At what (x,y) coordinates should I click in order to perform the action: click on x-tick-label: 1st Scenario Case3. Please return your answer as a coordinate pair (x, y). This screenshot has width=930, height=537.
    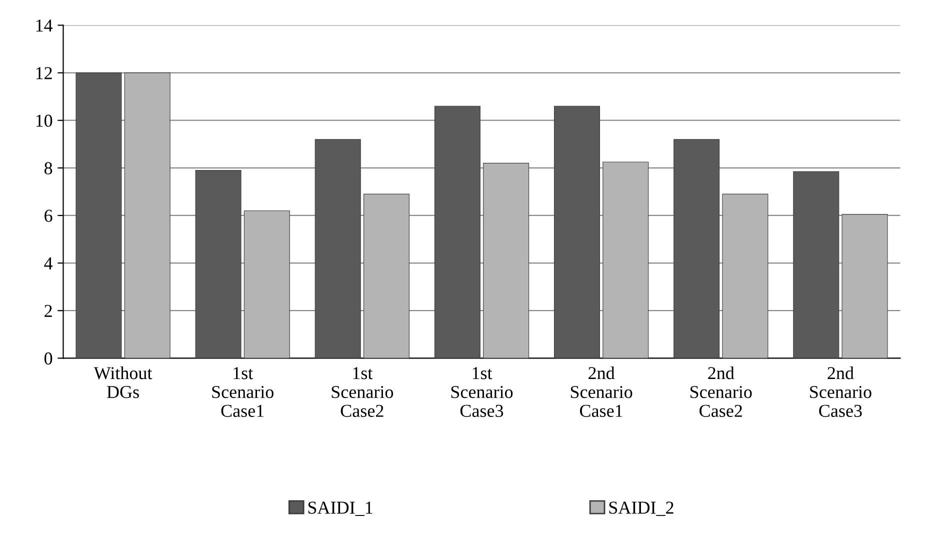
    Looking at the image, I should click on (482, 392).